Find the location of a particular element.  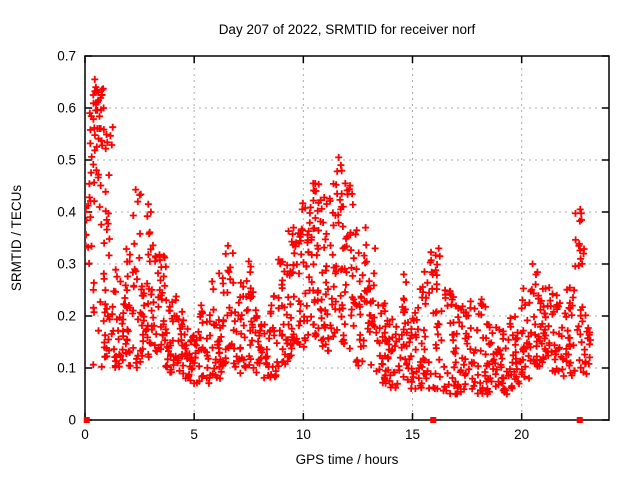

x-axis-label: GPS time / hours is located at coordinates (347, 459).